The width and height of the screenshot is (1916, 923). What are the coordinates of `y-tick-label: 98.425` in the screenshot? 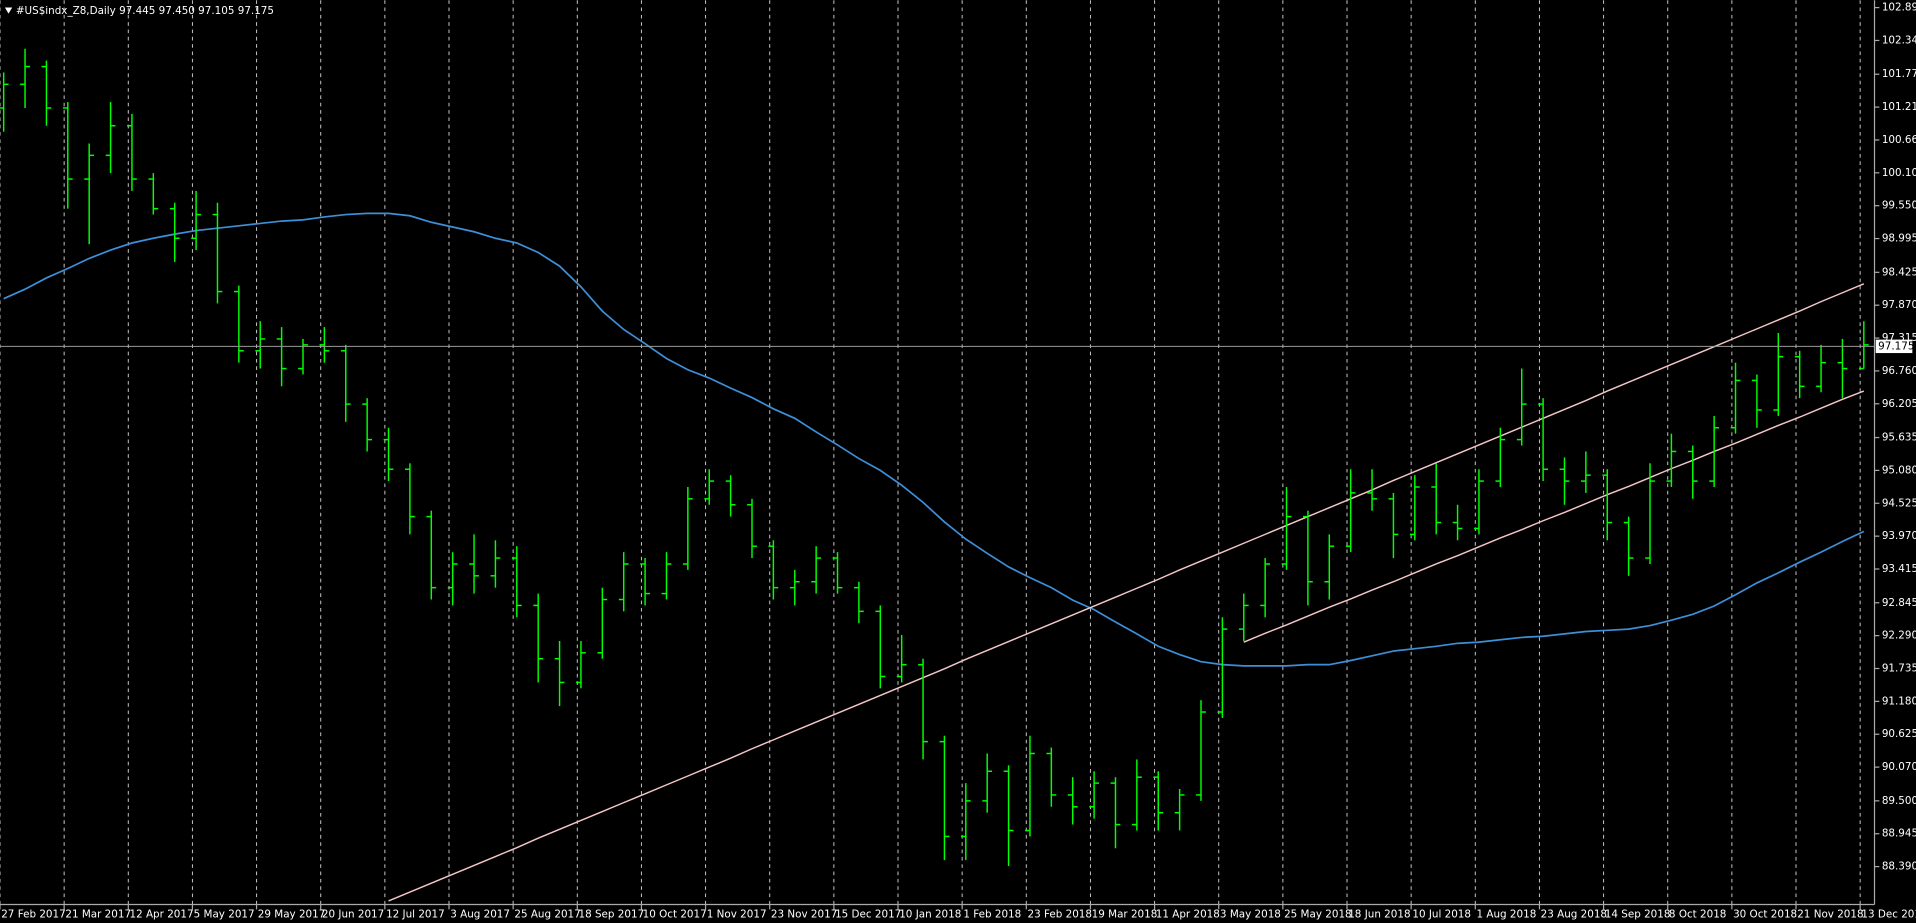 It's located at (1899, 272).